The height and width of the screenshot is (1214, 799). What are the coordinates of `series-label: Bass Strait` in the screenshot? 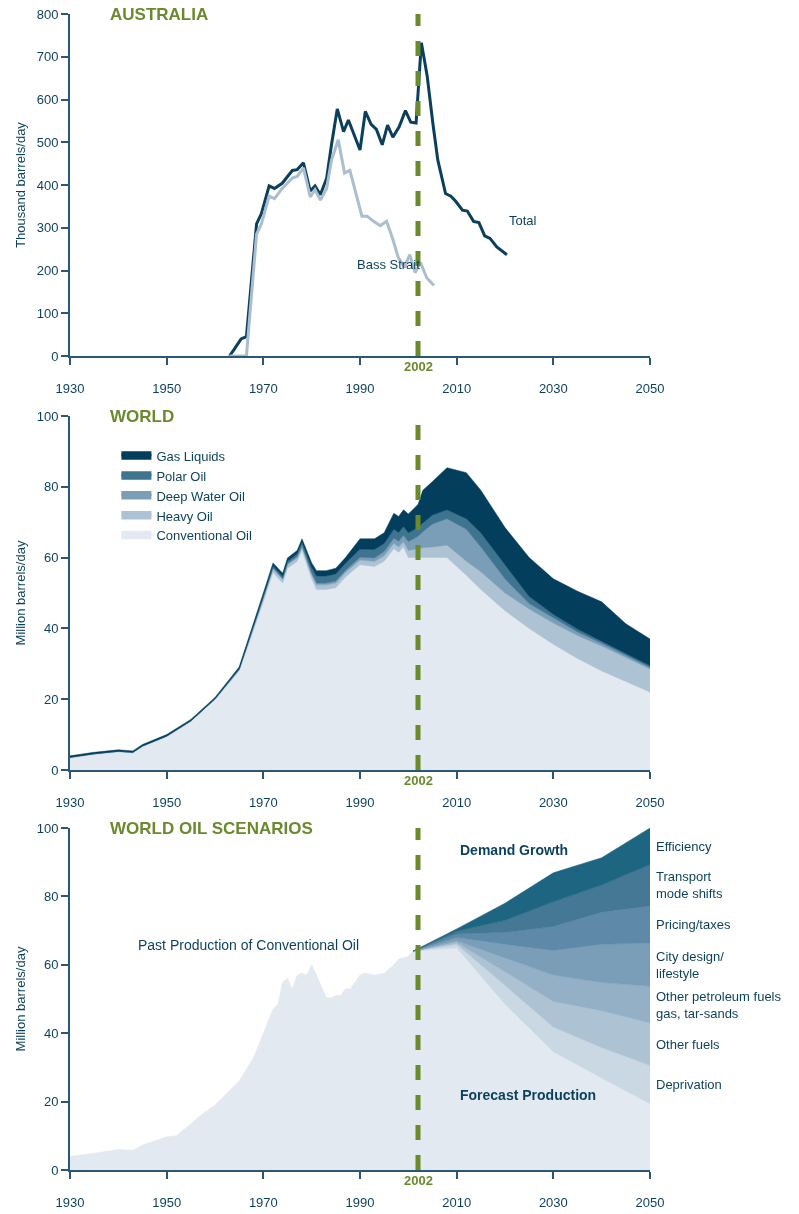 It's located at (389, 264).